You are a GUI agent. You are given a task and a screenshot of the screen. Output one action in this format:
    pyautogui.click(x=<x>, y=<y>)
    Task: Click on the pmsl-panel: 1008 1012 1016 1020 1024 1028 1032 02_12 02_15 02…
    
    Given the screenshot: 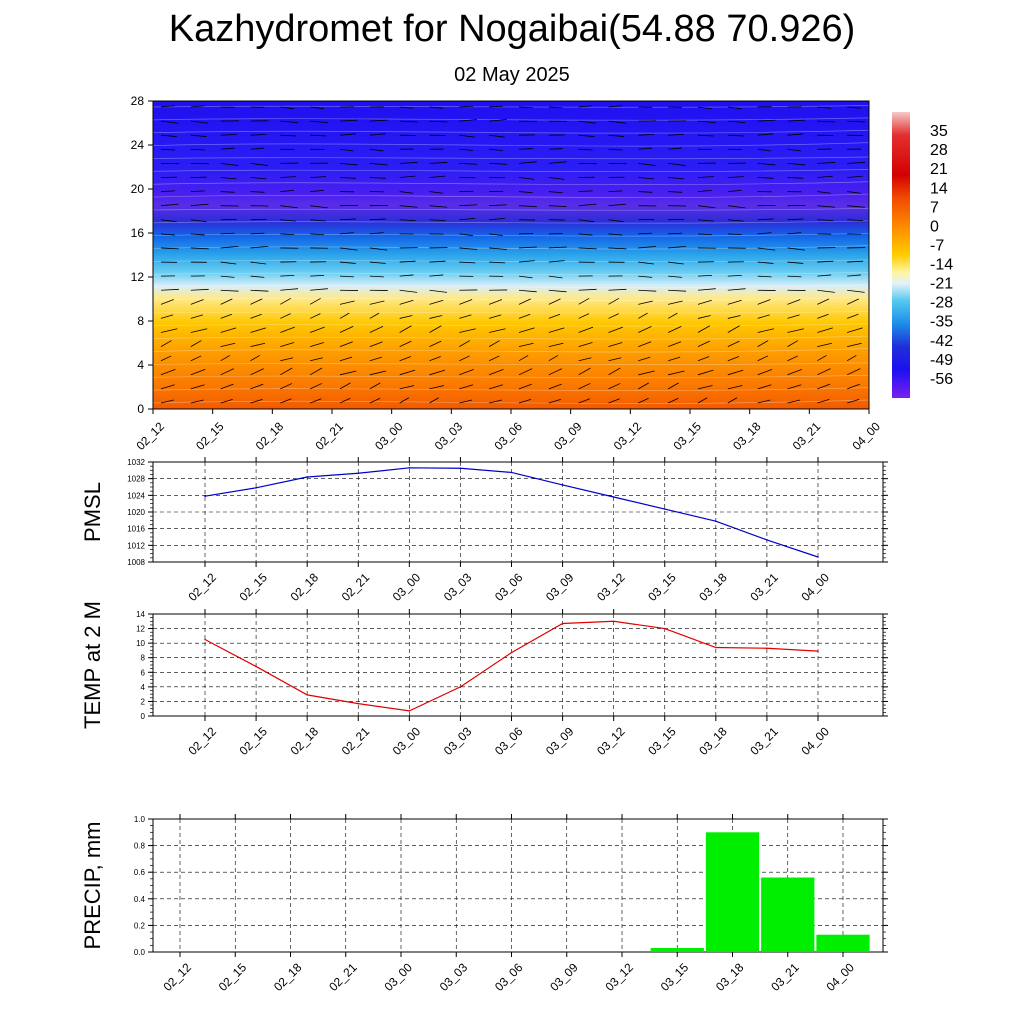 What is the action you would take?
    pyautogui.click(x=484, y=530)
    